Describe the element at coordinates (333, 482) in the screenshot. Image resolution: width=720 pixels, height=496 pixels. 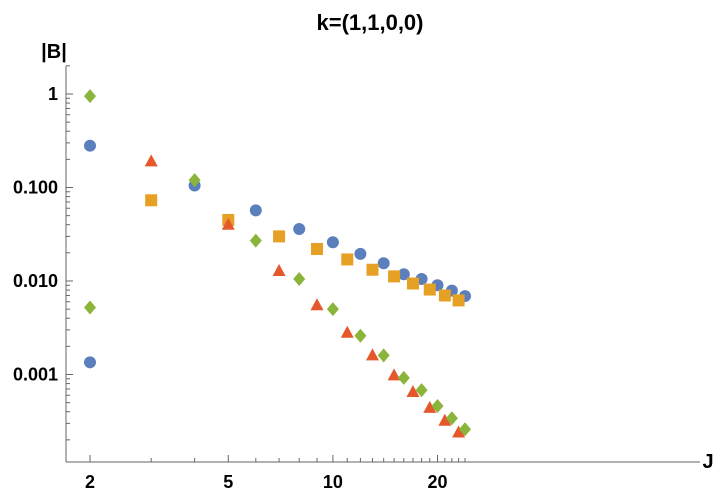
I see `x-tick-label: 10` at that location.